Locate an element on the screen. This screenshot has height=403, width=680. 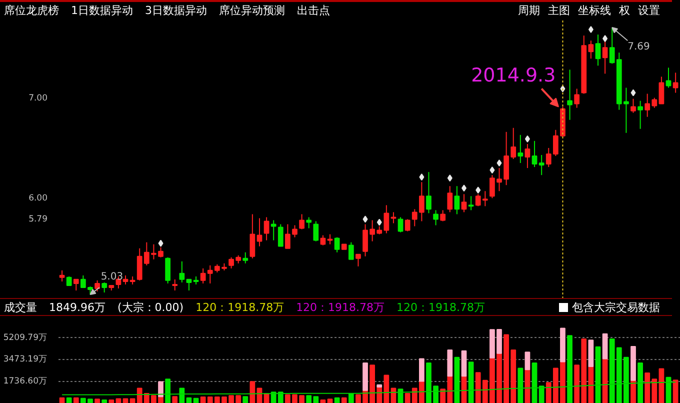
text: 坐标线 is located at coordinates (594, 10).